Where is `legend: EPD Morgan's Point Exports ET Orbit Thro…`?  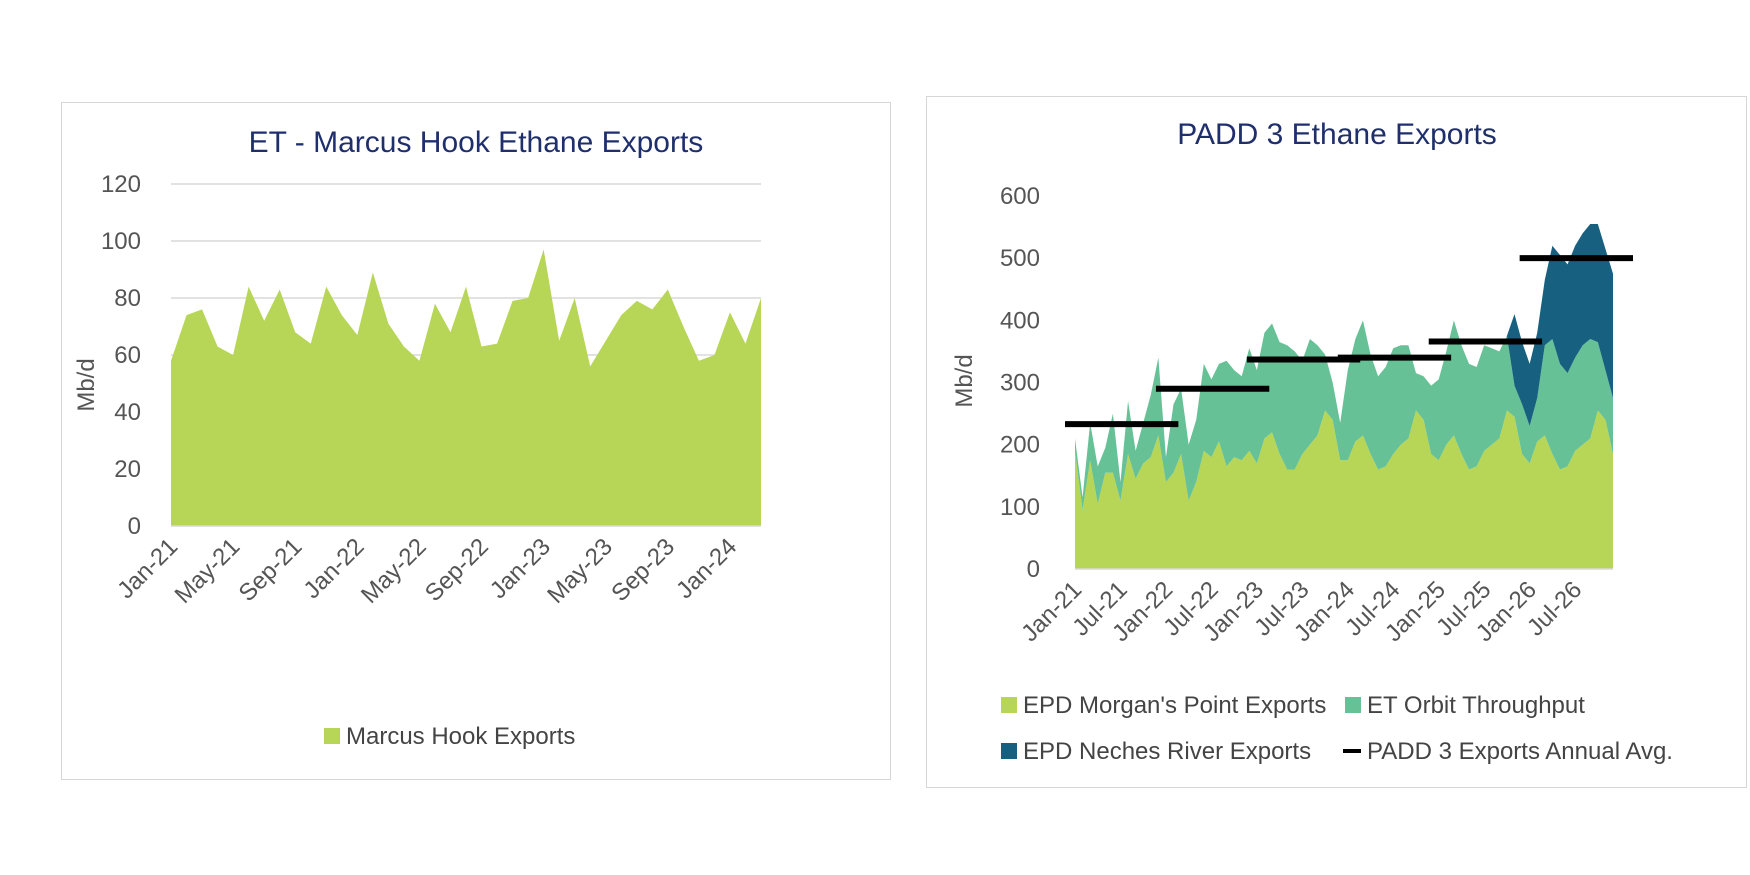 legend: EPD Morgan's Point Exports ET Orbit Thro… is located at coordinates (1337, 728).